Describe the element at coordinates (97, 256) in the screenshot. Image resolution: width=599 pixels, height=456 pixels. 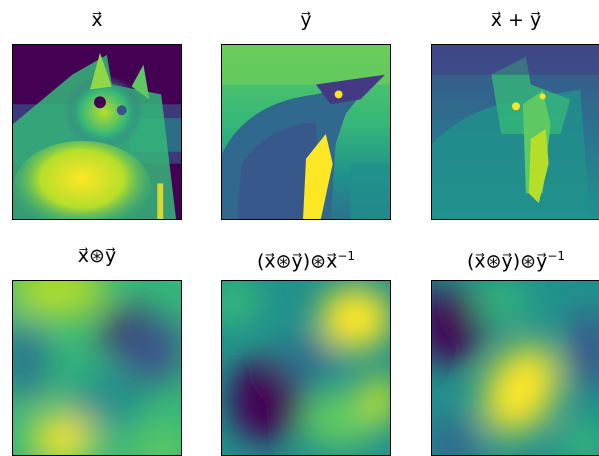
I see `panel-title: x⃗⊛y⃗` at that location.